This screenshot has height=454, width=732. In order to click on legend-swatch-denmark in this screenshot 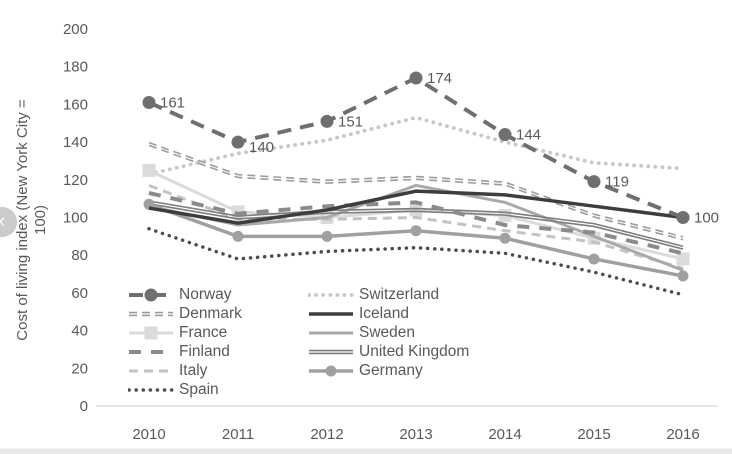, I will do `click(151, 314)`.